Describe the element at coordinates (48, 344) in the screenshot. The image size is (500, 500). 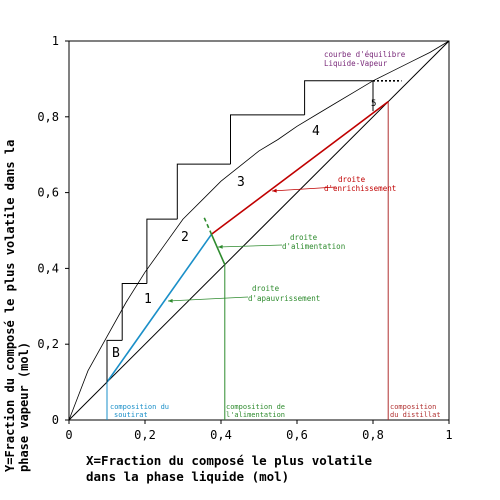
I see `y-tick-label: 0,2` at that location.